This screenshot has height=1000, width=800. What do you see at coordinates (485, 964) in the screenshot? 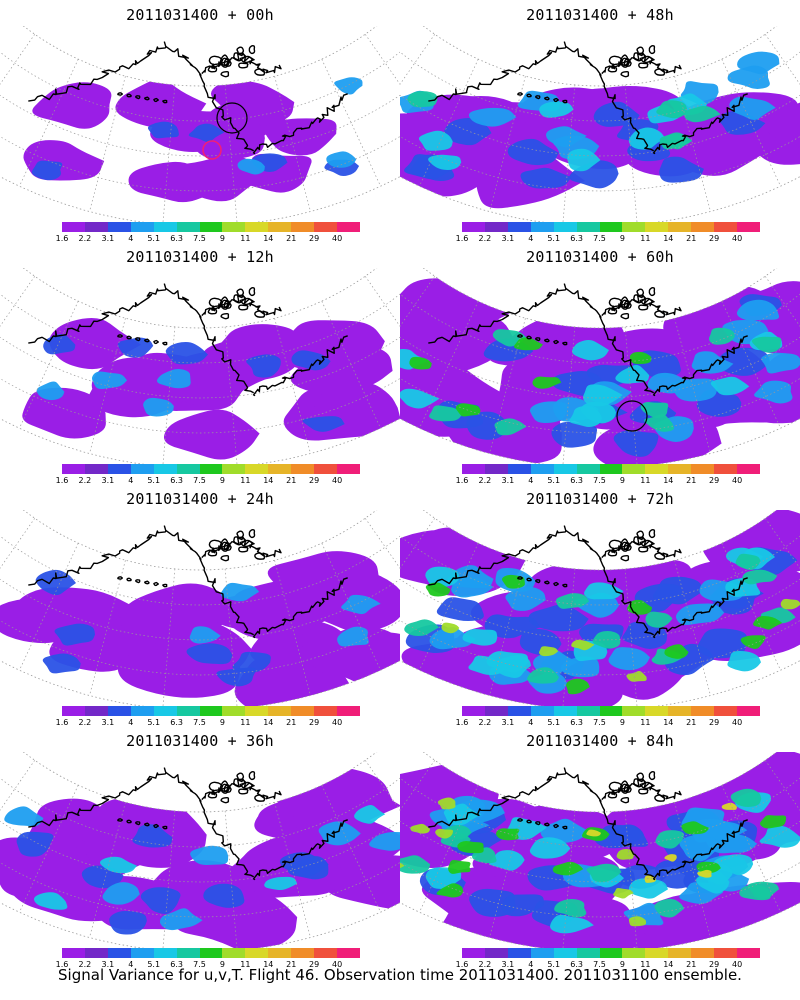
I see `colorbar-label: 2.2` at bounding box center [485, 964].